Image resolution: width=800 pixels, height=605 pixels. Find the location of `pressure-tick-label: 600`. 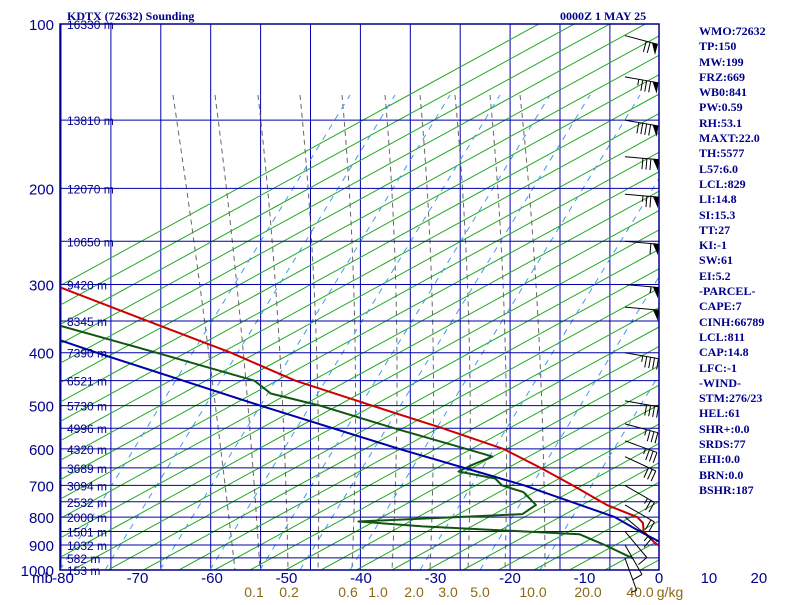

pressure-tick-label: 600 is located at coordinates (41, 450).